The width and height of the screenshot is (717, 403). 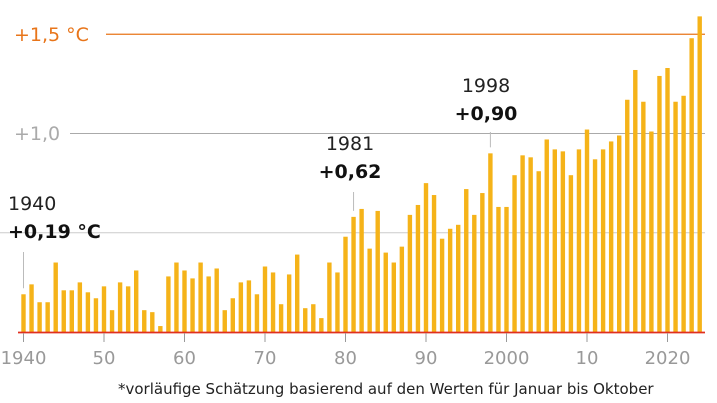 What do you see at coordinates (603, 240) in the screenshot?
I see `bar-2012` at bounding box center [603, 240].